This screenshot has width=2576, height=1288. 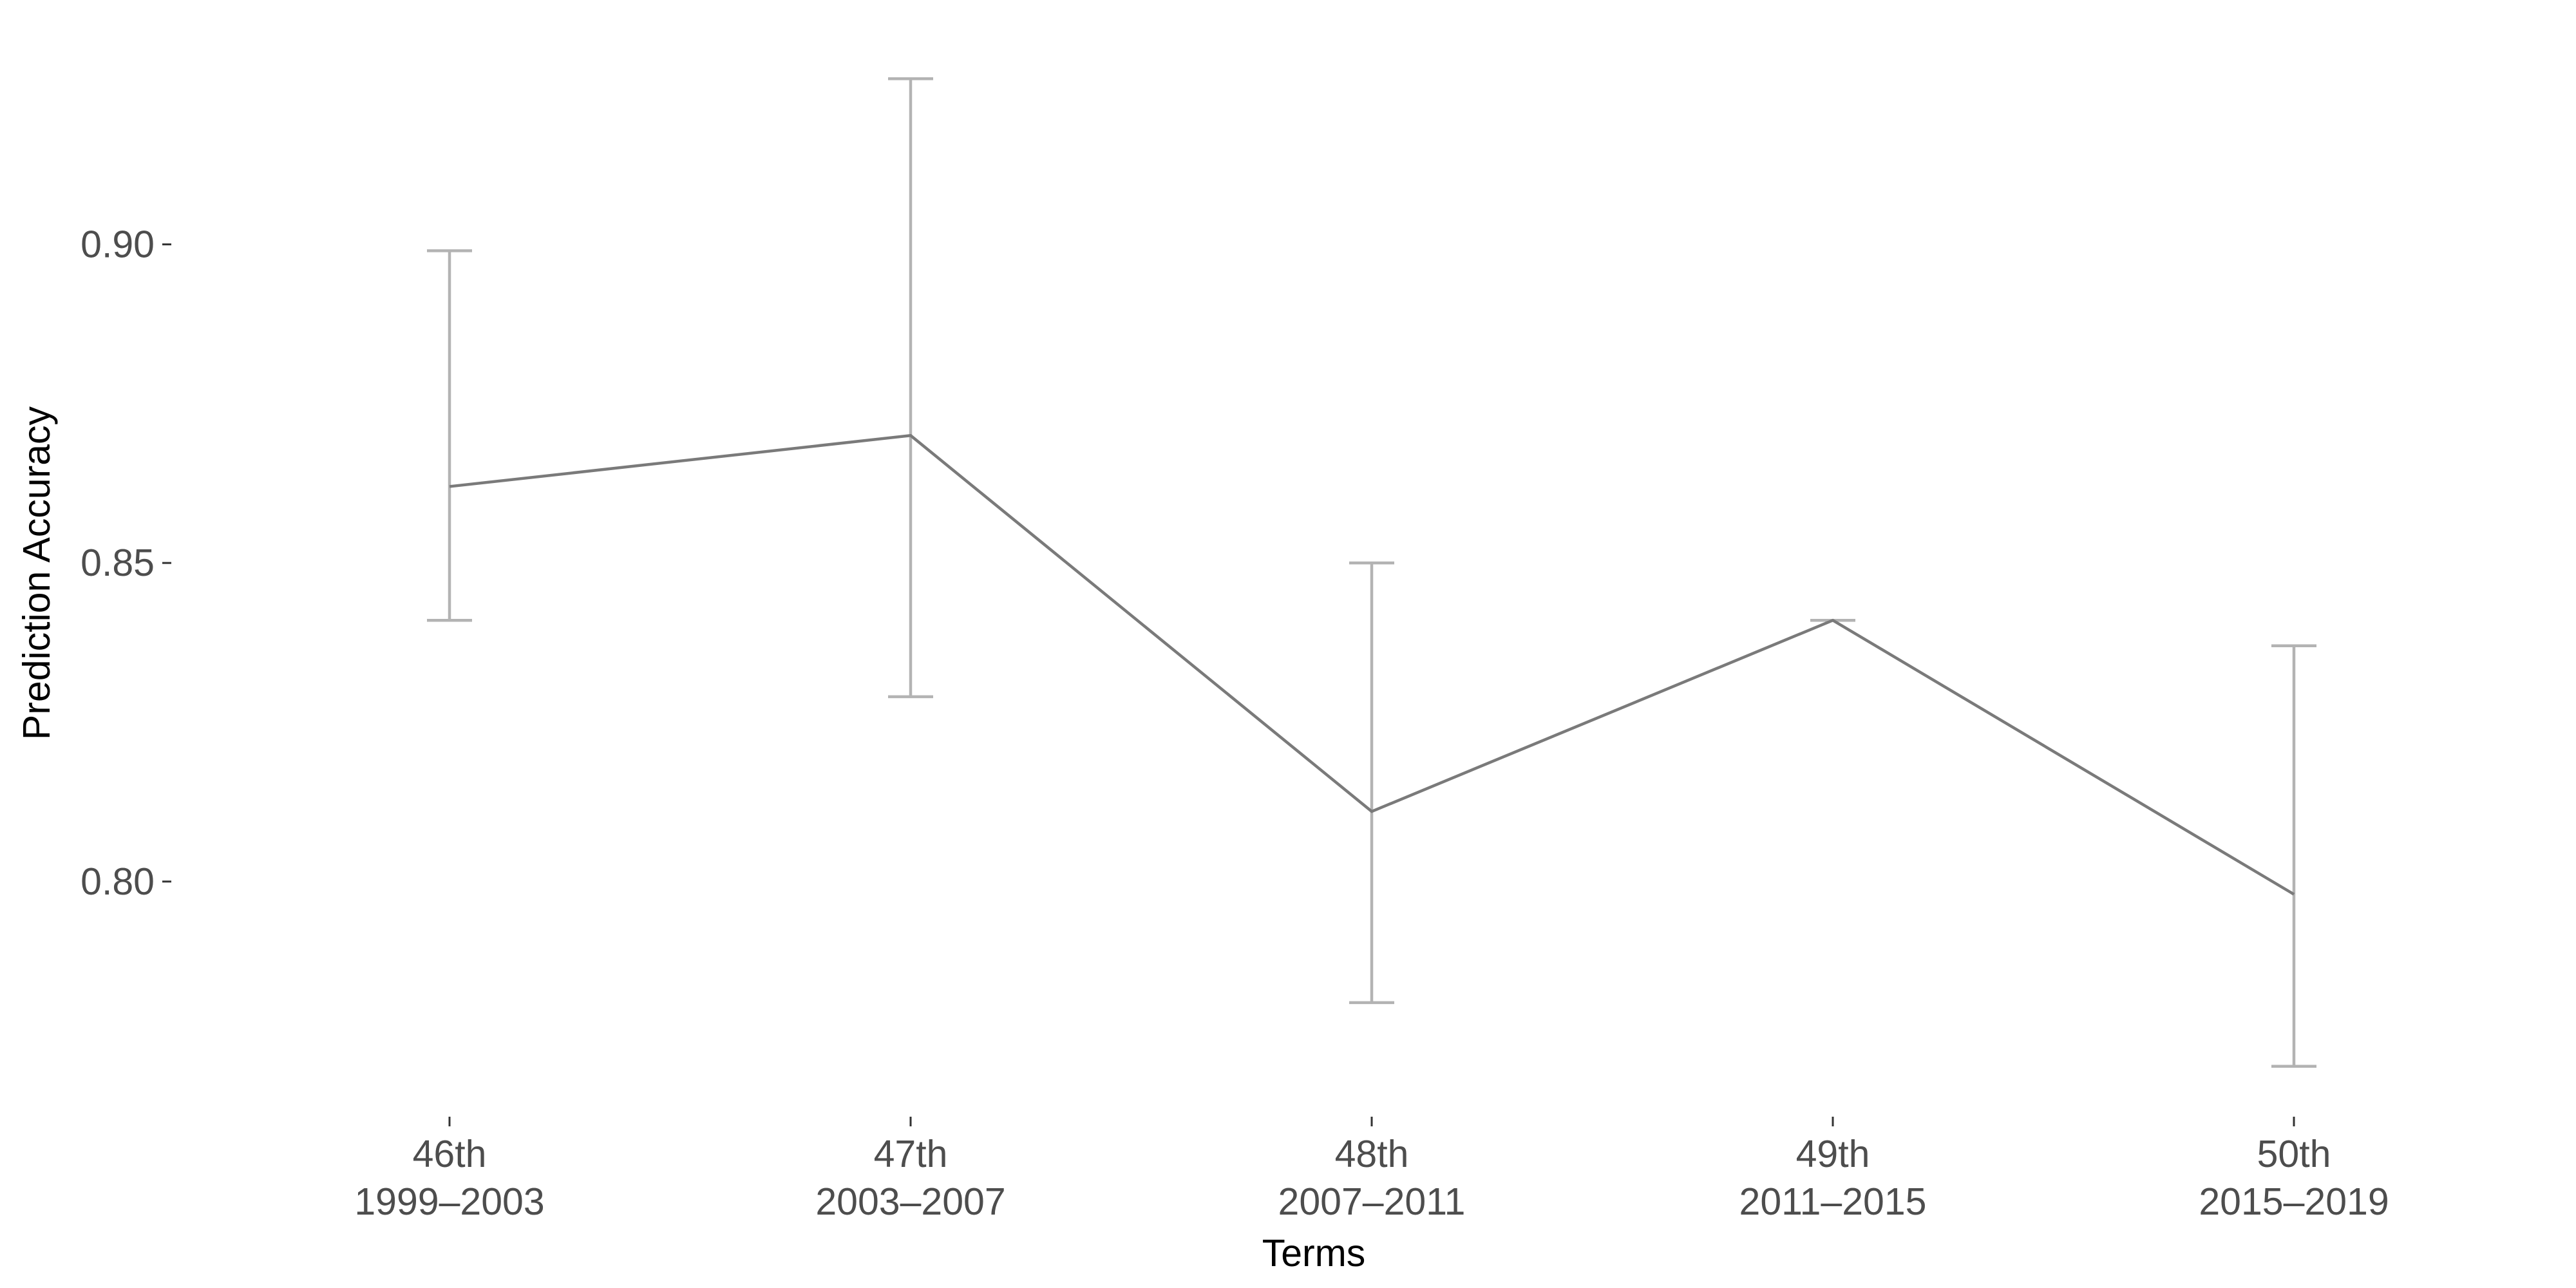 I want to click on x-tick-label-term: 47th, so click(x=911, y=1154).